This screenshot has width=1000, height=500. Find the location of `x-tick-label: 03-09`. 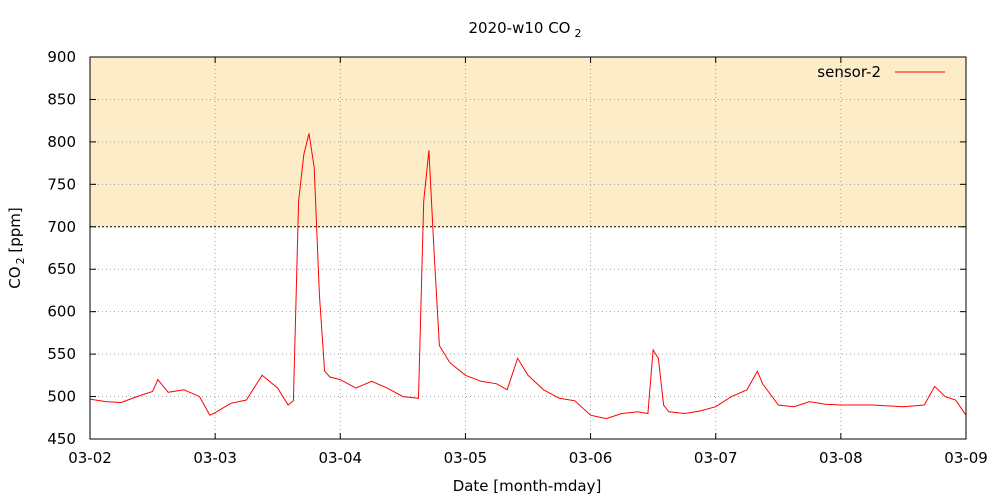

x-tick-label: 03-09 is located at coordinates (966, 458).